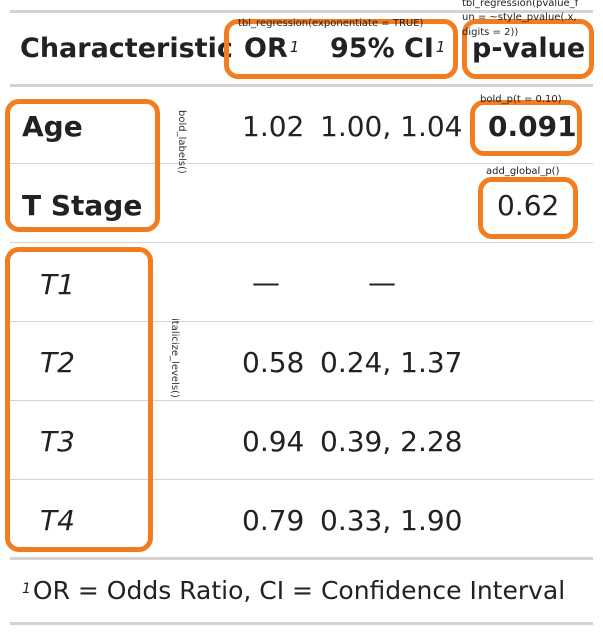 The height and width of the screenshot is (635, 603). What do you see at coordinates (57, 362) in the screenshot?
I see `row-label-t2: T2` at bounding box center [57, 362].